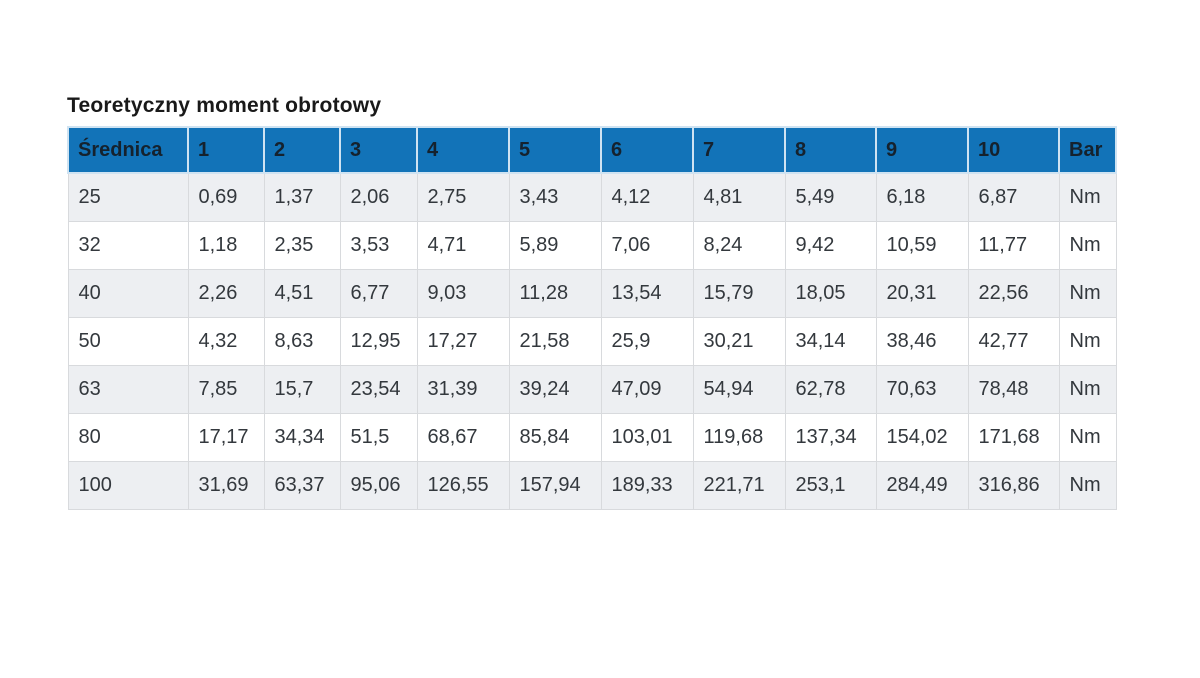 The height and width of the screenshot is (678, 1200). Describe the element at coordinates (830, 341) in the screenshot. I see `value-cell: 34,14` at that location.